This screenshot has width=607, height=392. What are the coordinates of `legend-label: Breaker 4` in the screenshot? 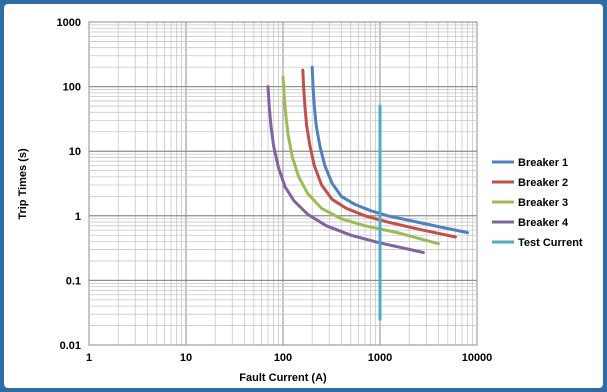 It's located at (543, 223).